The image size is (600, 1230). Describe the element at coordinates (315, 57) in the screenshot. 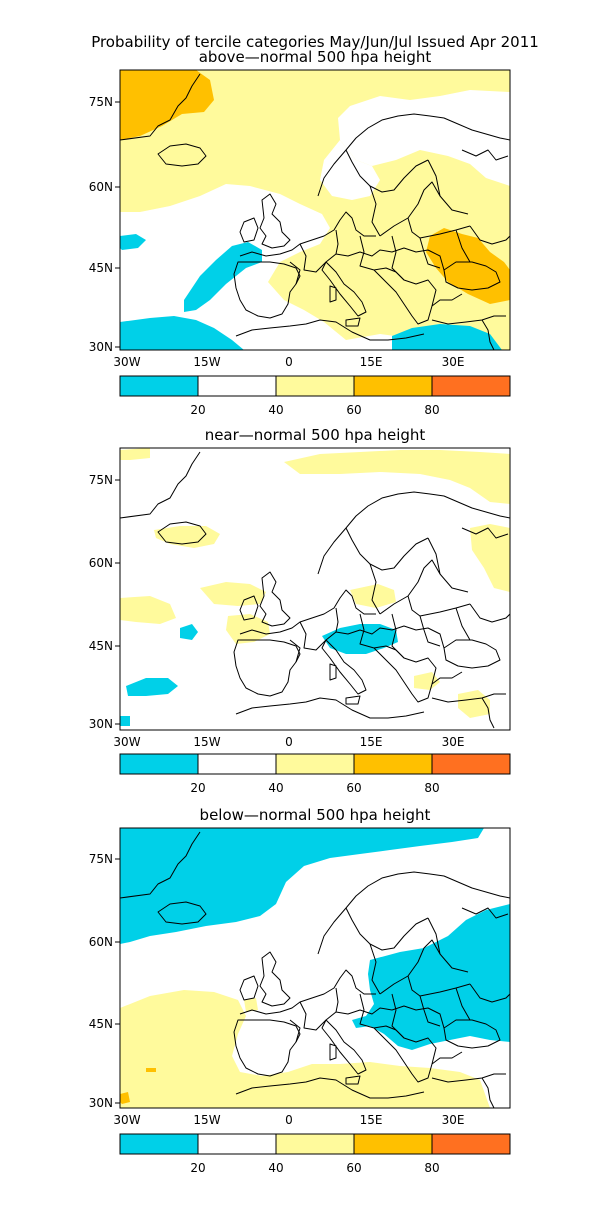

I see `panel-title: above—normal 500 hpa height` at that location.